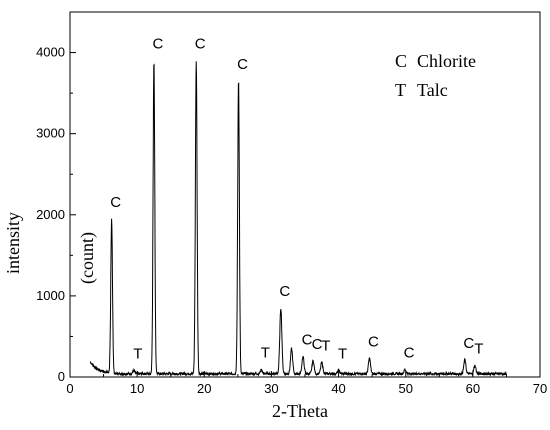 The image size is (550, 430). What do you see at coordinates (50, 214) in the screenshot?
I see `y-tick-label: 2000` at bounding box center [50, 214].